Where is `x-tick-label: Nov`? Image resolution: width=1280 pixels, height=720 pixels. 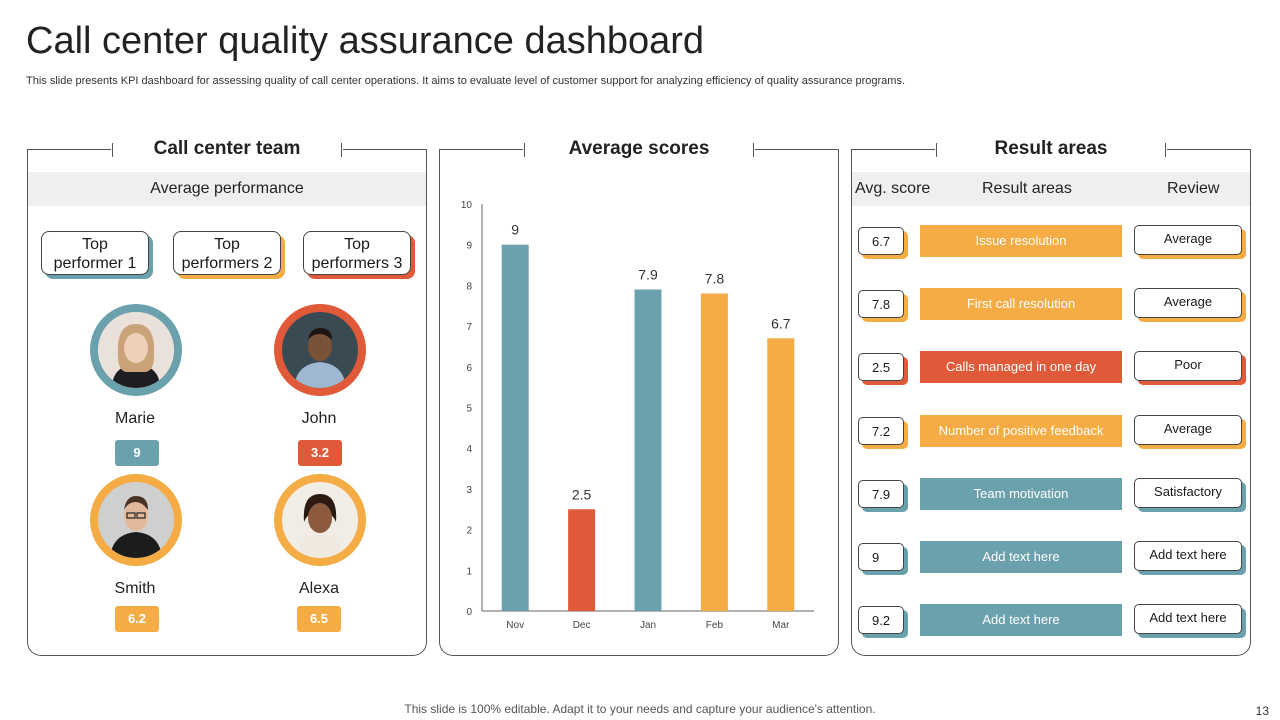
x-tick-label: Nov is located at coordinates (515, 625).